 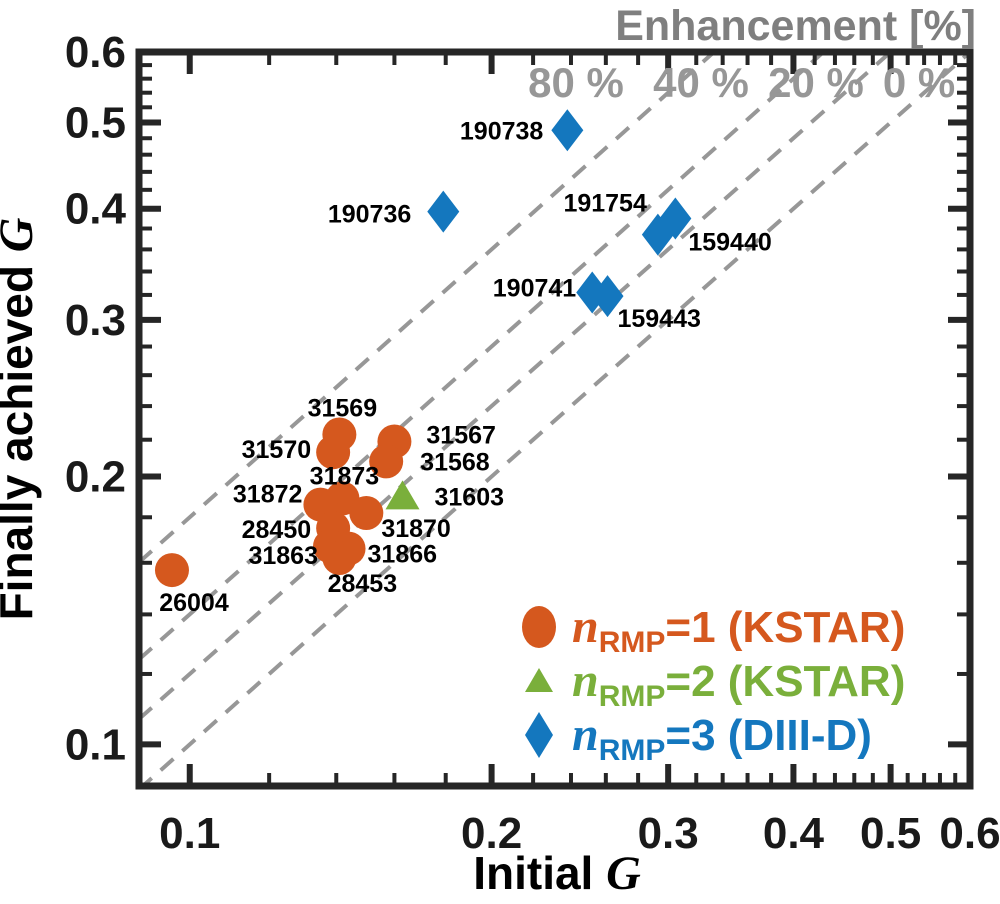 What do you see at coordinates (95, 52) in the screenshot?
I see `y-tick-label-0.6: 0.6` at bounding box center [95, 52].